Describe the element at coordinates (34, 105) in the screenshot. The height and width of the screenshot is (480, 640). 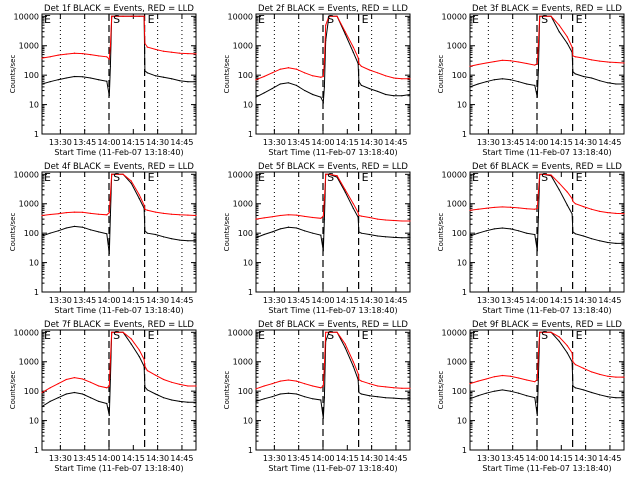
I see `y-tick-label: 10` at that location.